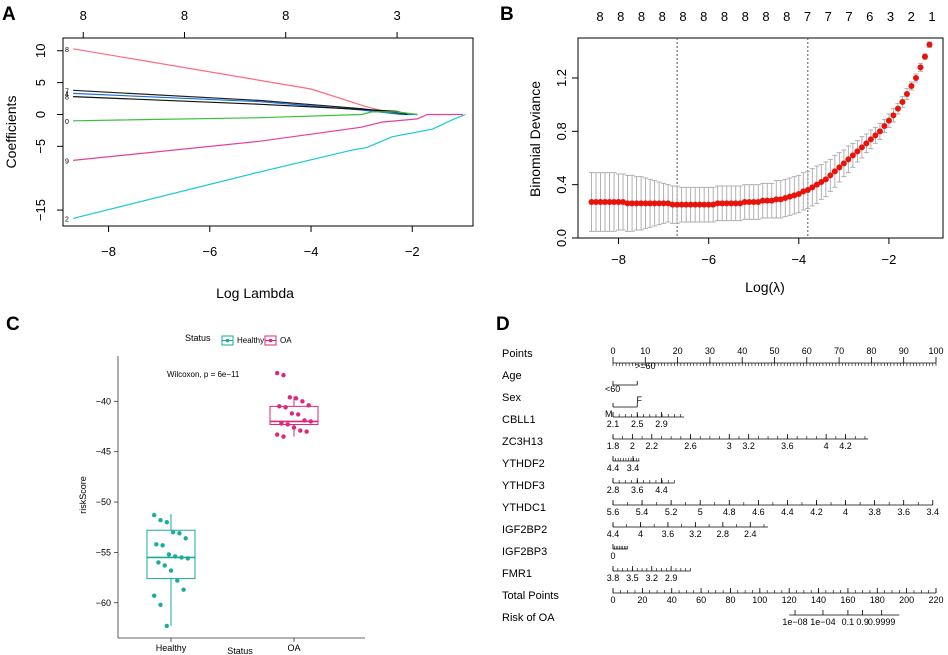 This screenshot has width=948, height=655. What do you see at coordinates (710, 351) in the screenshot?
I see `panel-d-tick-label: 30` at bounding box center [710, 351].